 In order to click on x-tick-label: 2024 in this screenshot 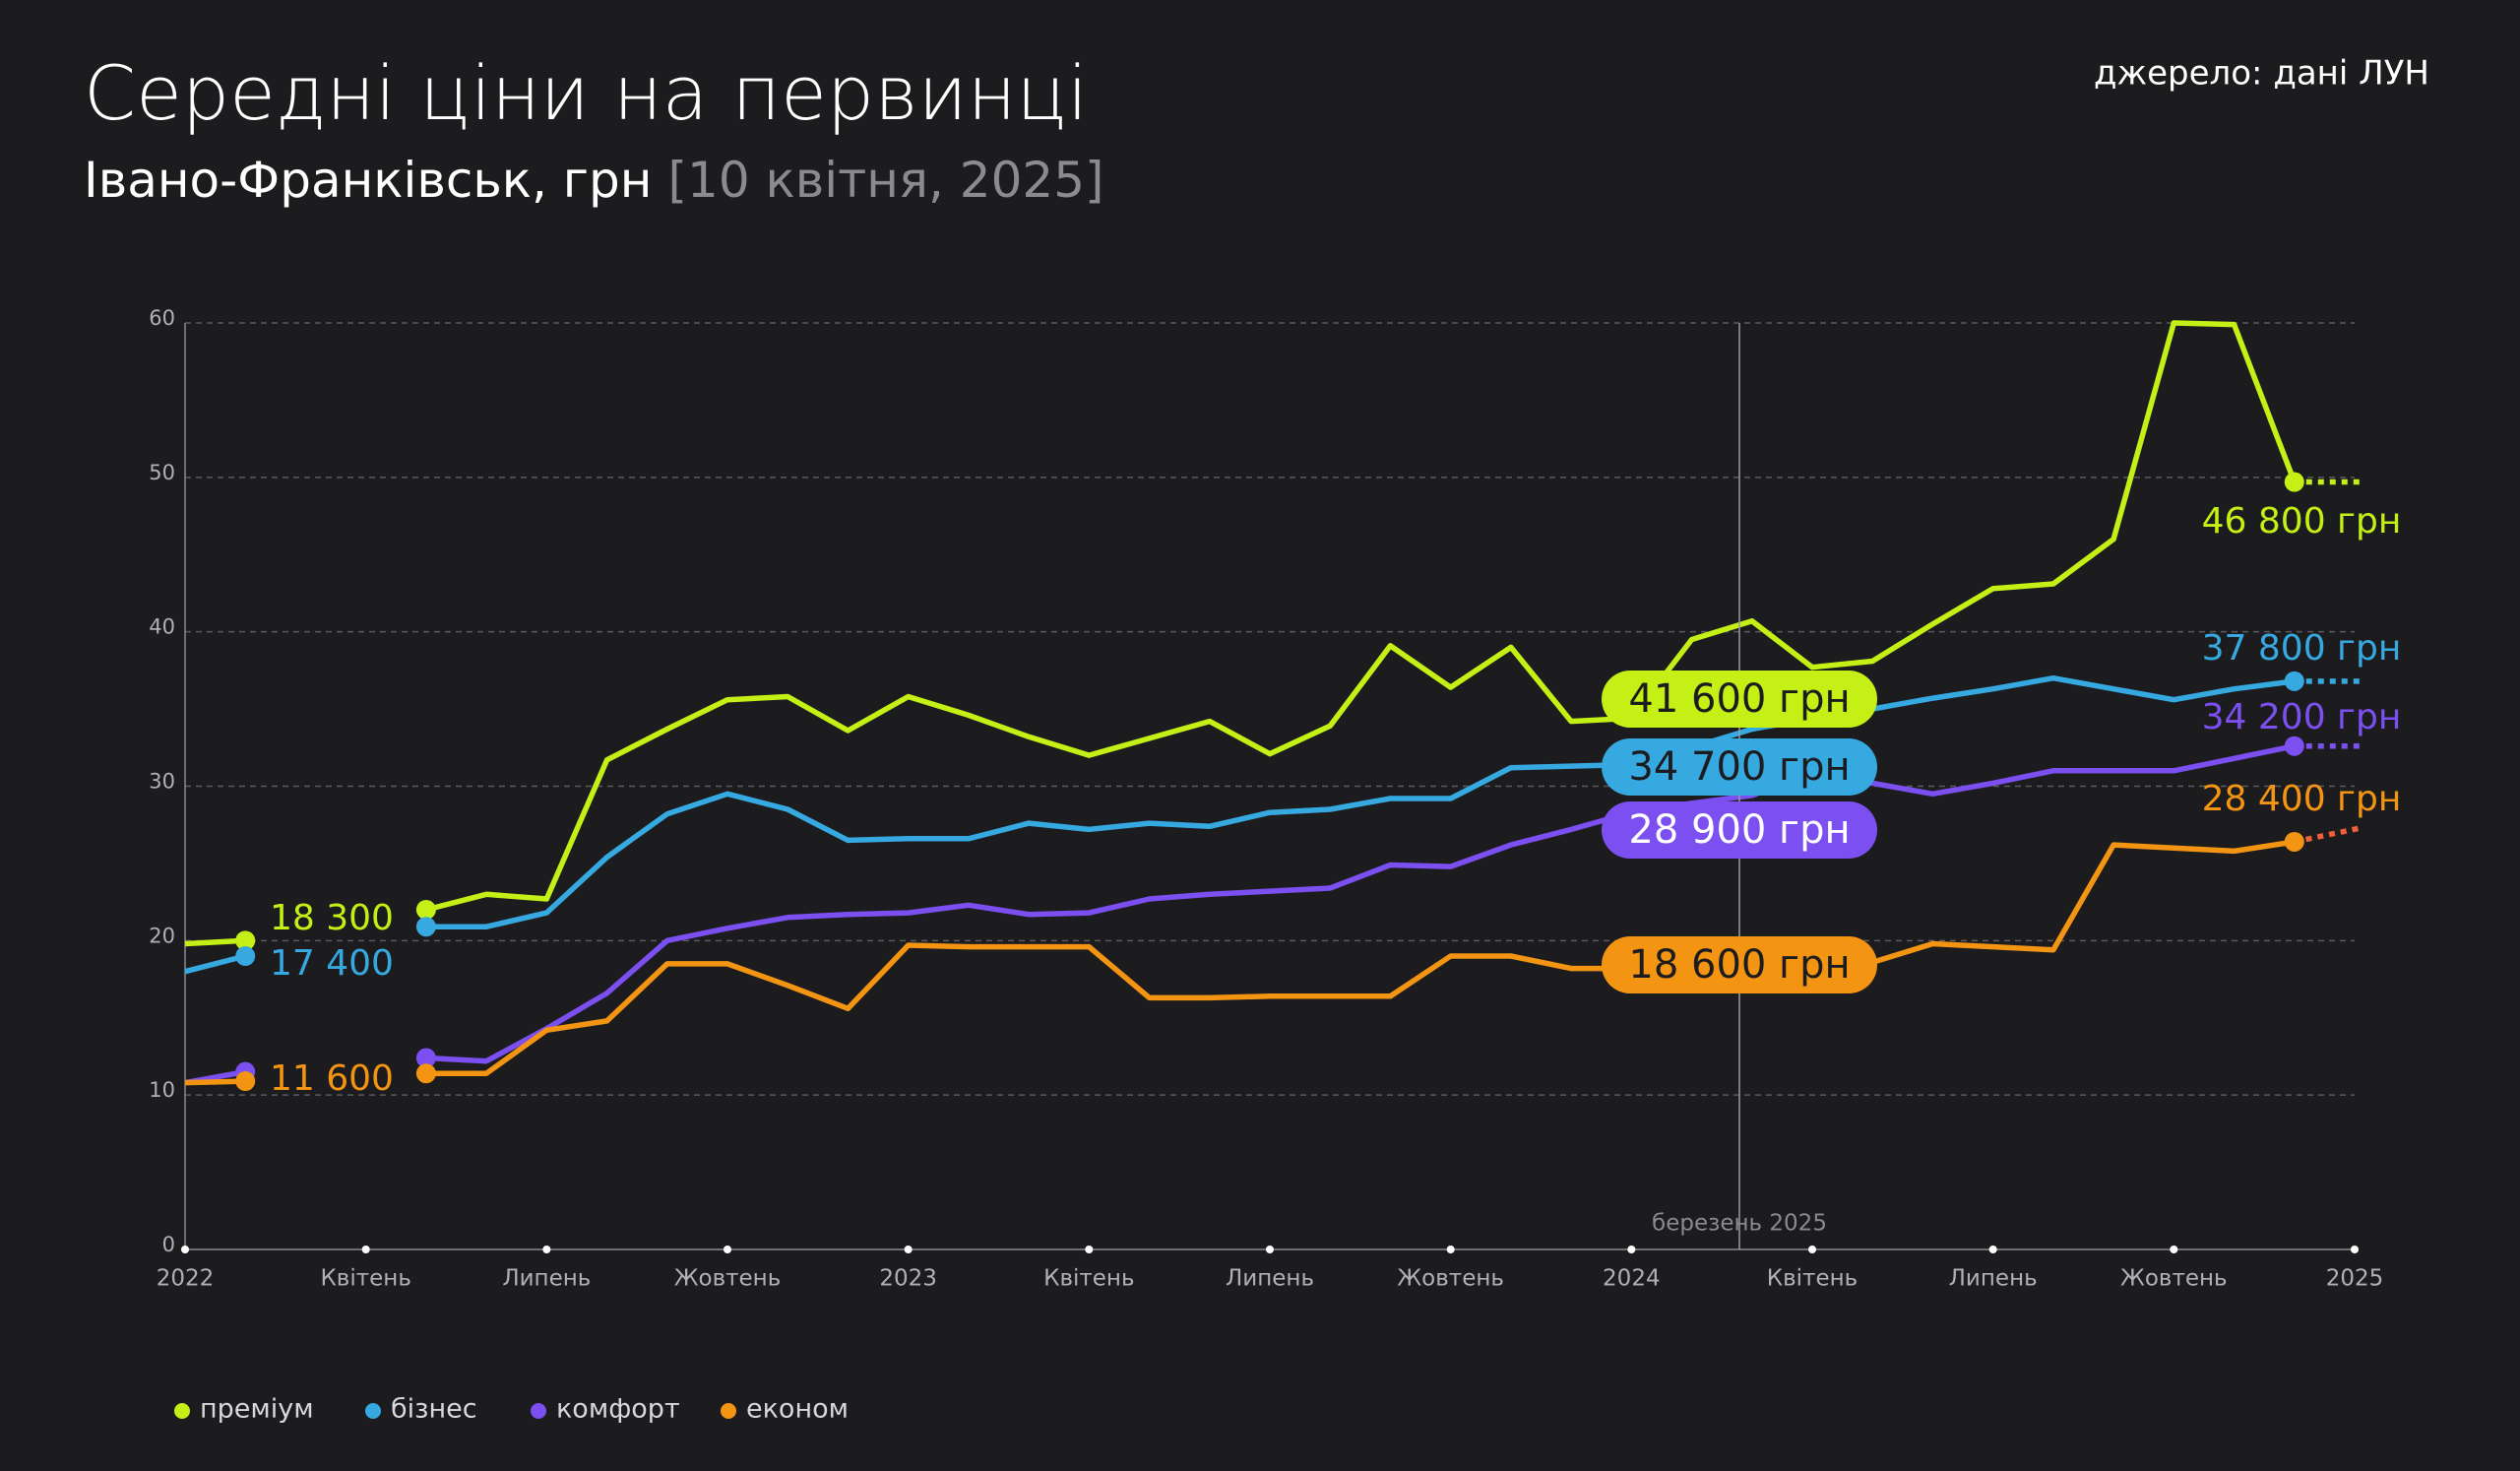, I will do `click(1632, 1279)`.